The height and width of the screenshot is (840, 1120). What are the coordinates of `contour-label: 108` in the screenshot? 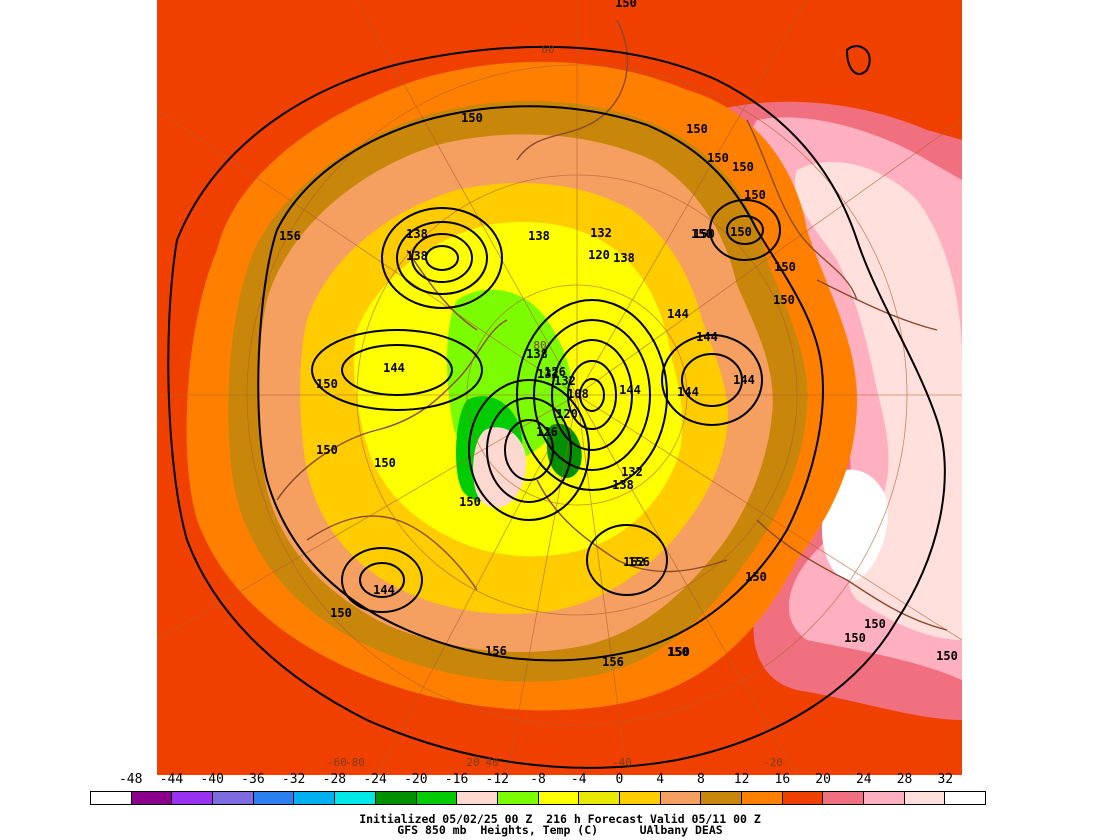 It's located at (578, 394).